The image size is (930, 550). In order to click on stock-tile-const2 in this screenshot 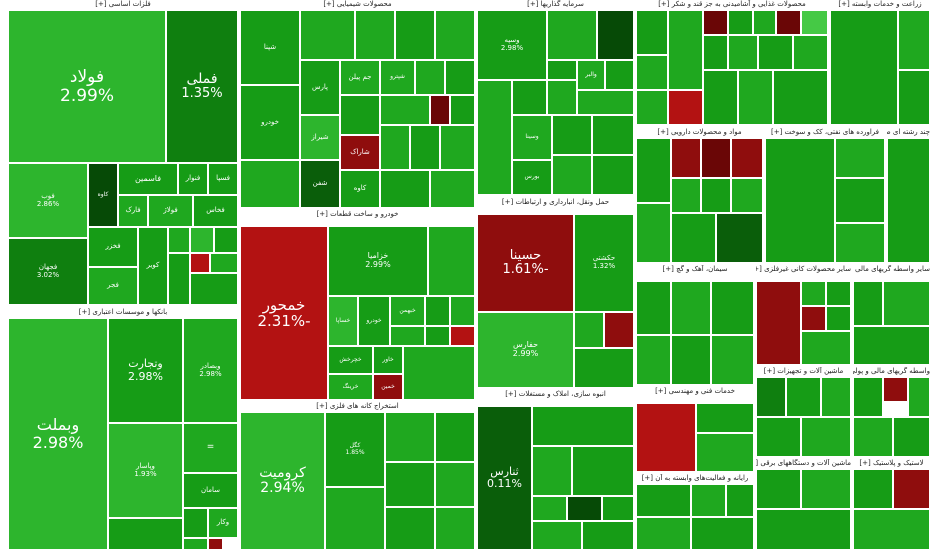, I will do `click(557, 535)`.